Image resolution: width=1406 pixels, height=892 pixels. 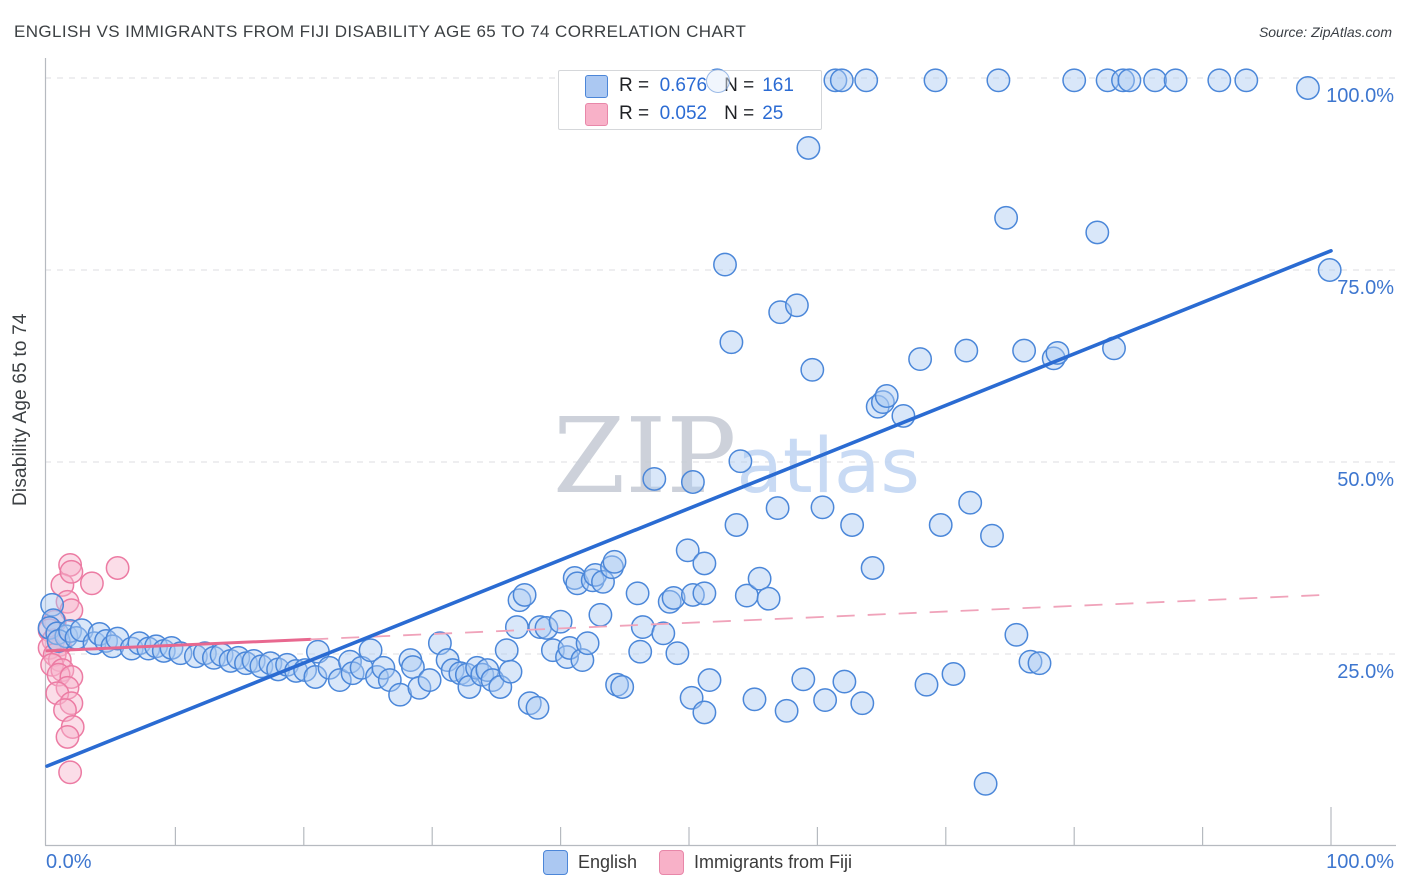 I want to click on stats-legend-row-english: R = 0.676 N = 161, so click(x=690, y=86).